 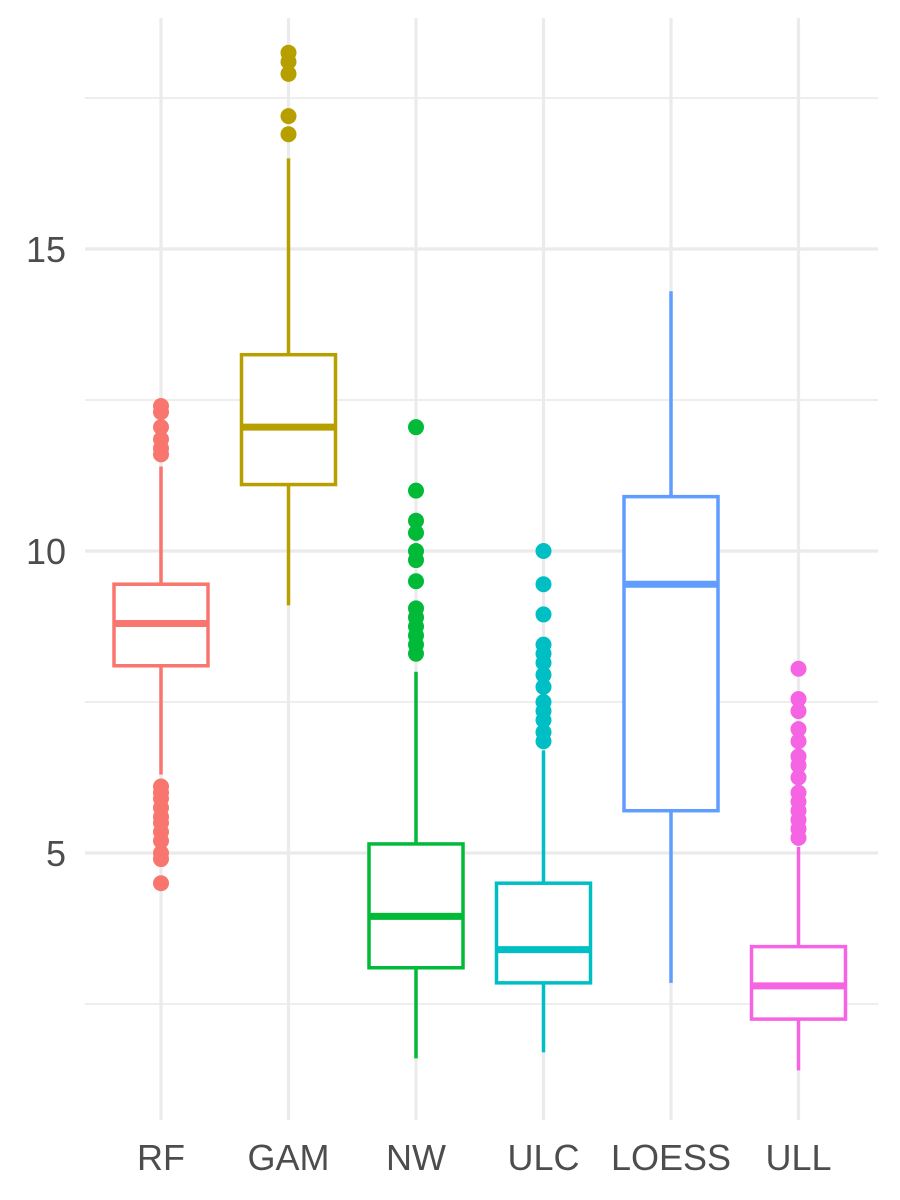 I want to click on box-ull, so click(x=798, y=865).